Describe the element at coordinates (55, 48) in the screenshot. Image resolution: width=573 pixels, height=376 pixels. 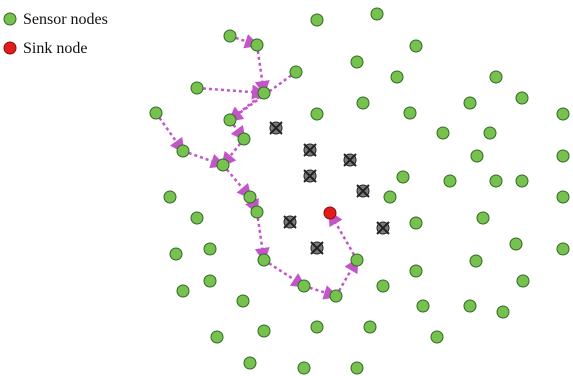
I see `legend-sink-label: Sink node` at that location.